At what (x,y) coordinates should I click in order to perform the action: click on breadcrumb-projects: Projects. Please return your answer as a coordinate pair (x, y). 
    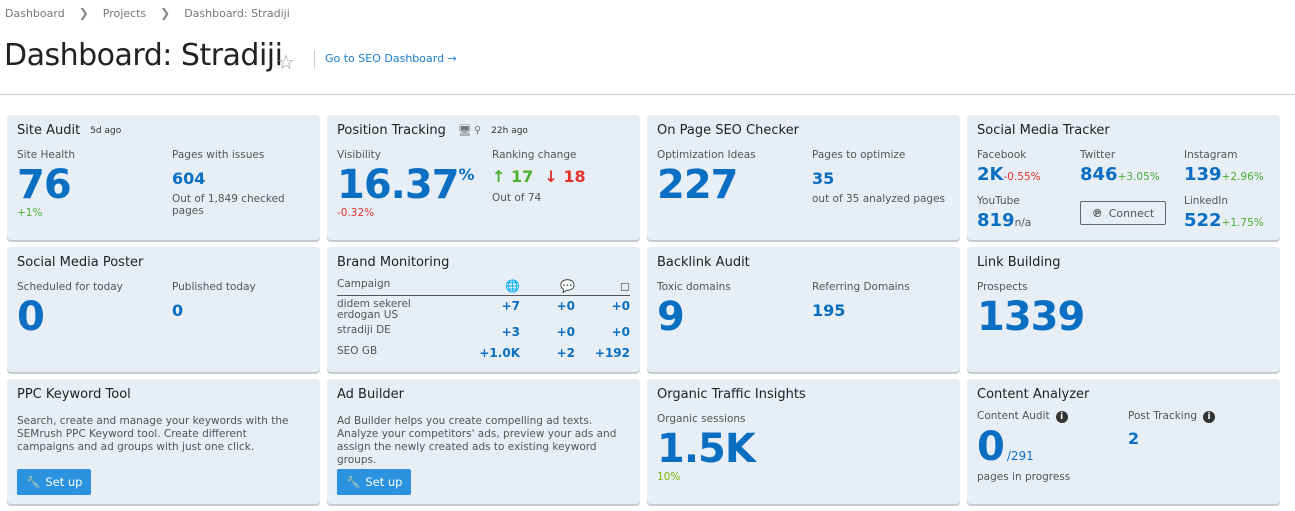
    Looking at the image, I should click on (124, 13).